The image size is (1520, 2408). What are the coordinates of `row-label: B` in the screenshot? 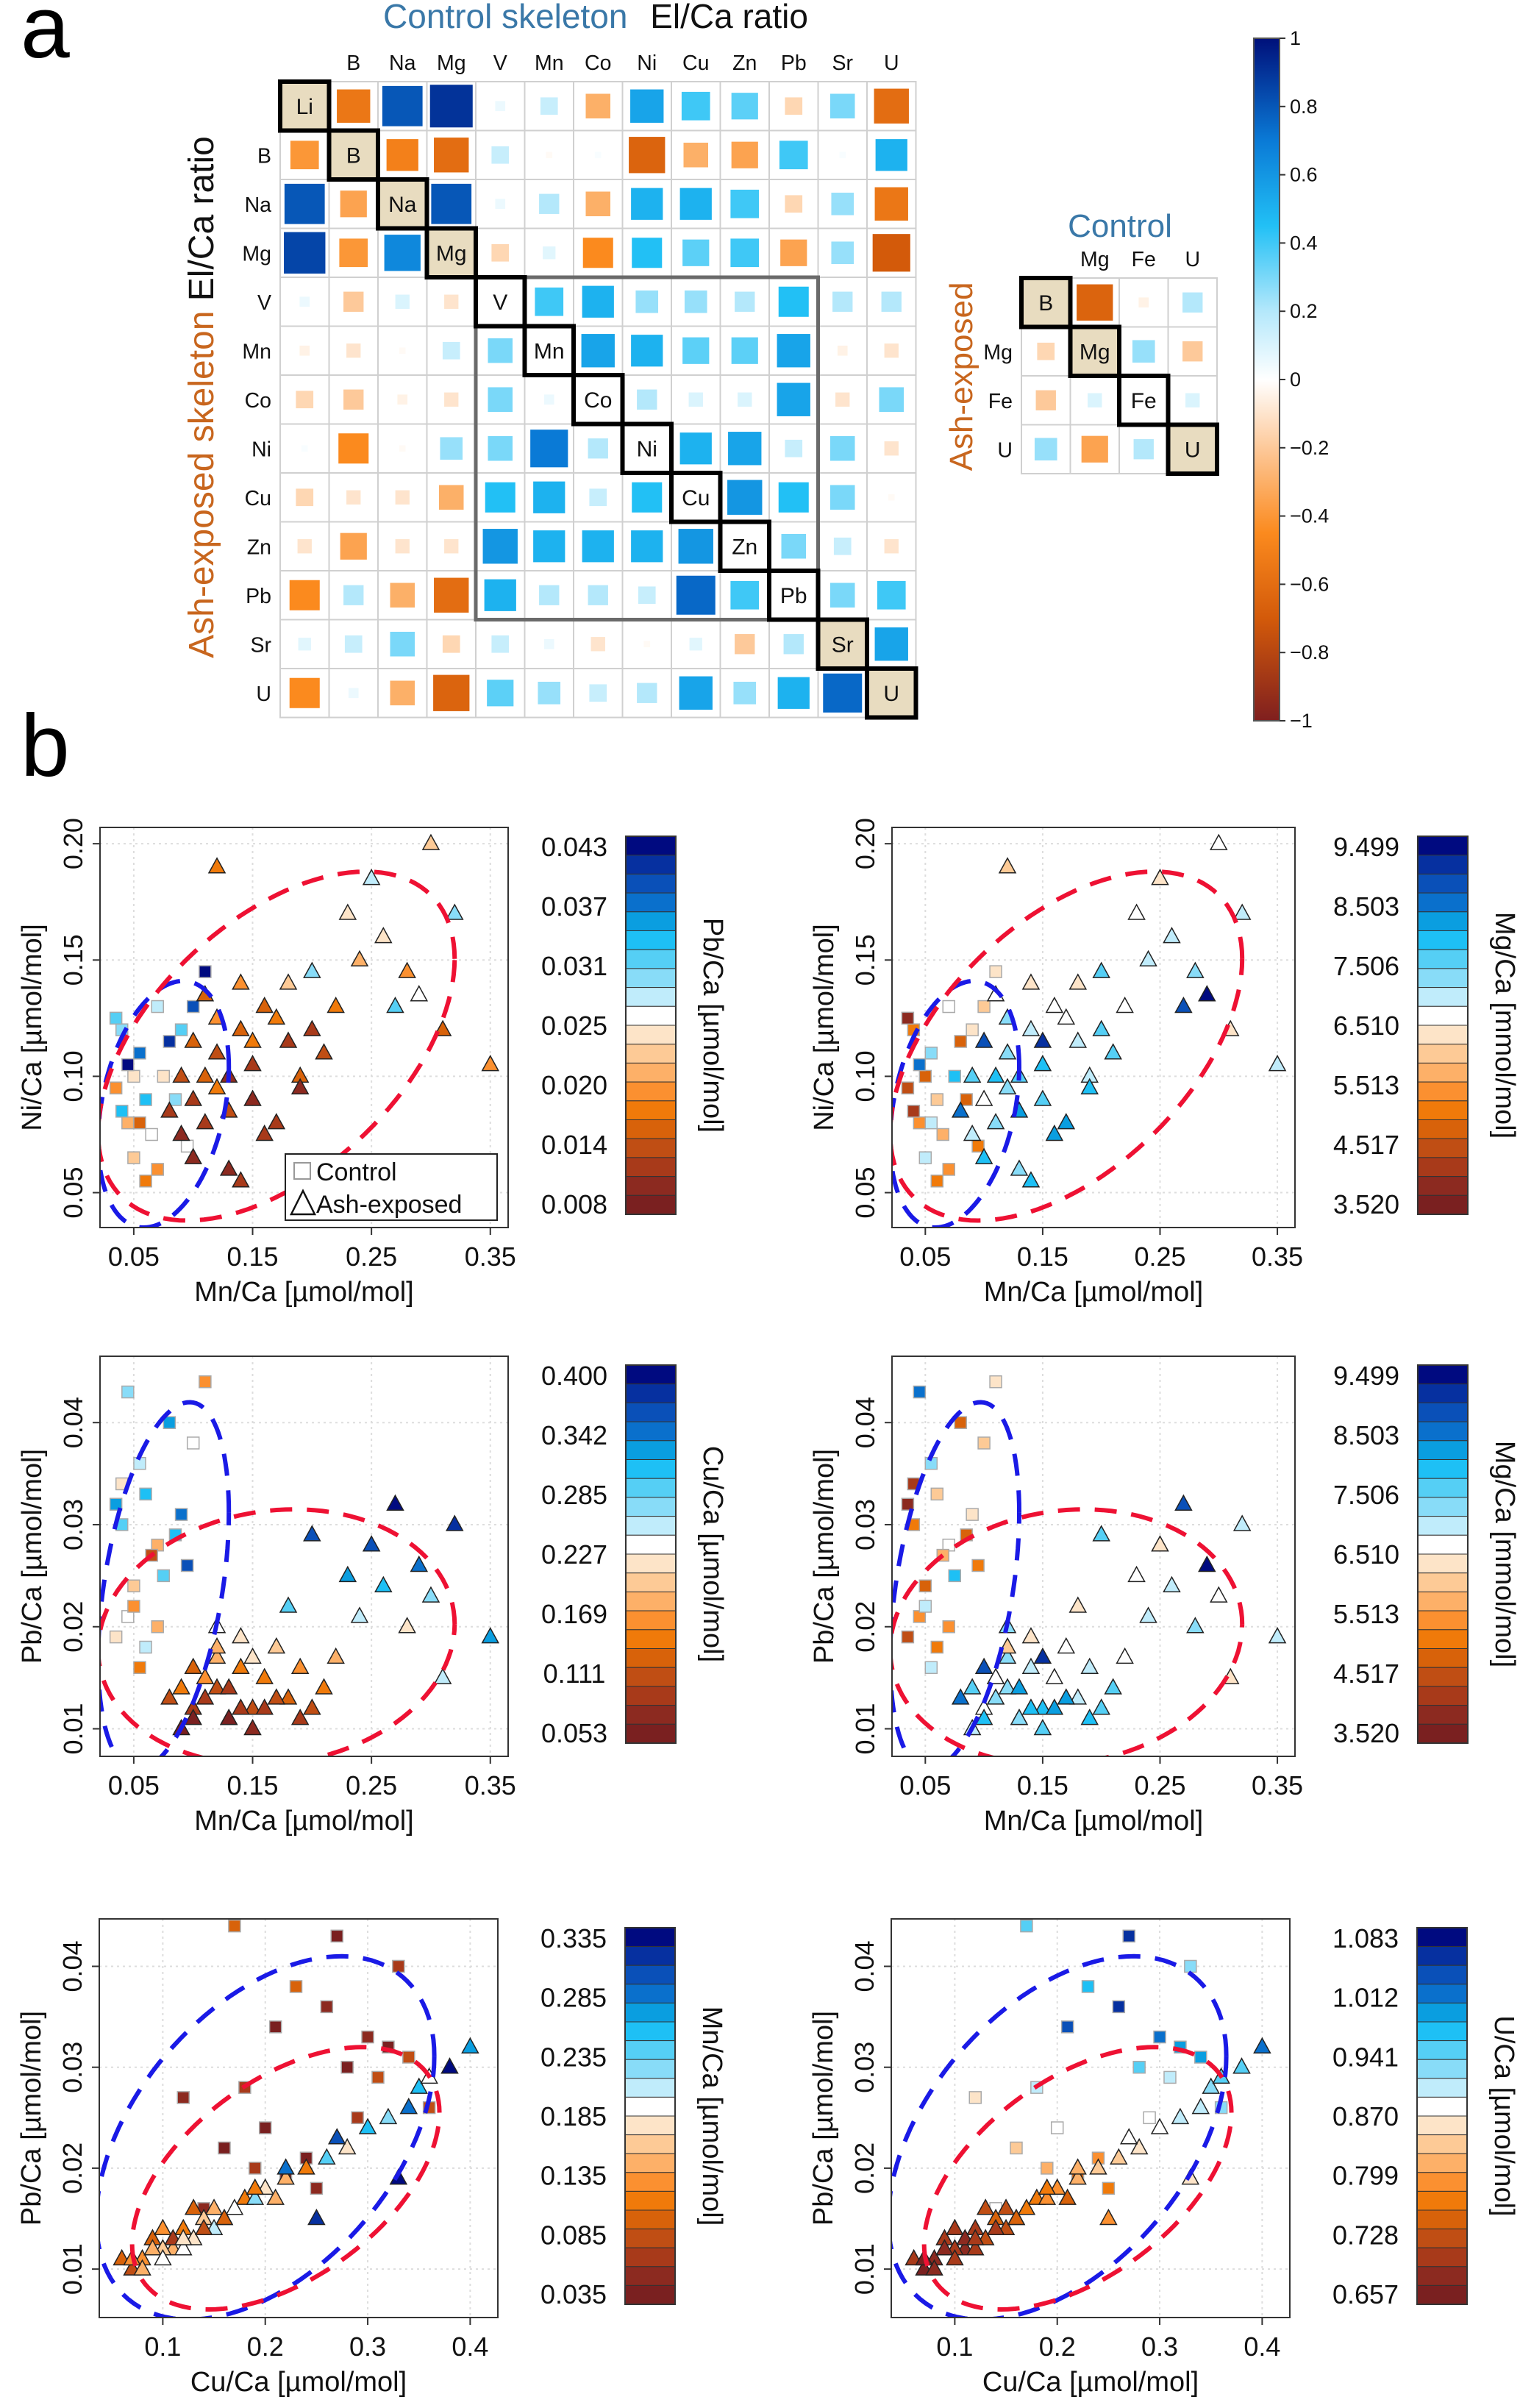 It's located at (264, 156).